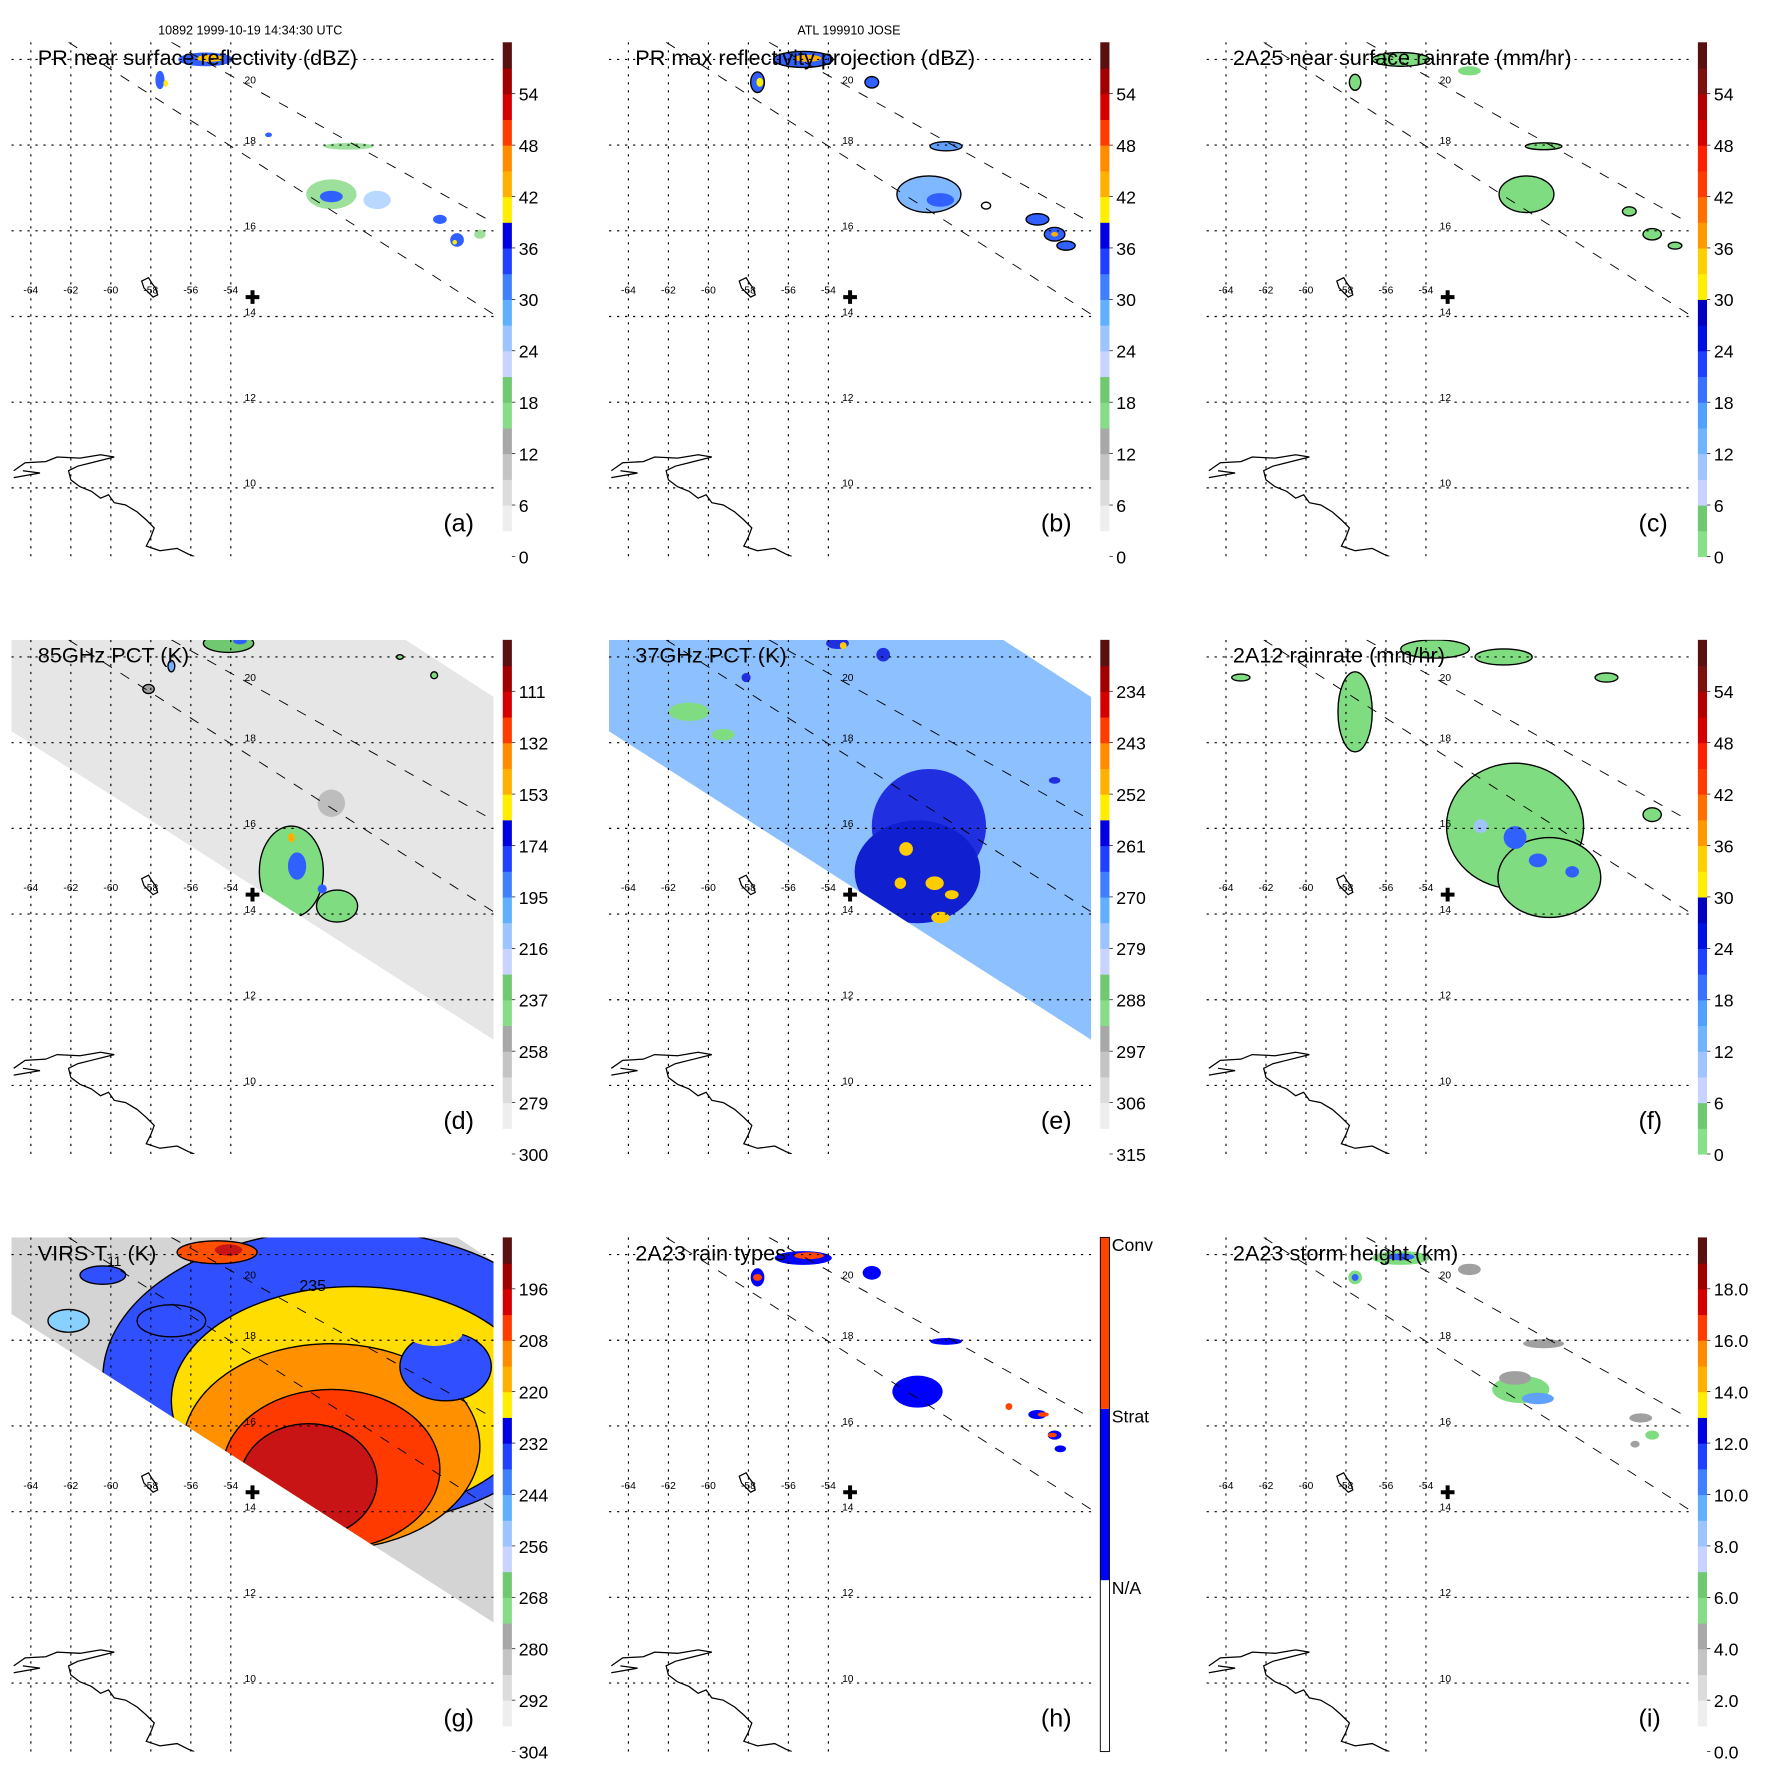  Describe the element at coordinates (1132, 1245) in the screenshot. I see `colorbar-label: Conv` at that location.